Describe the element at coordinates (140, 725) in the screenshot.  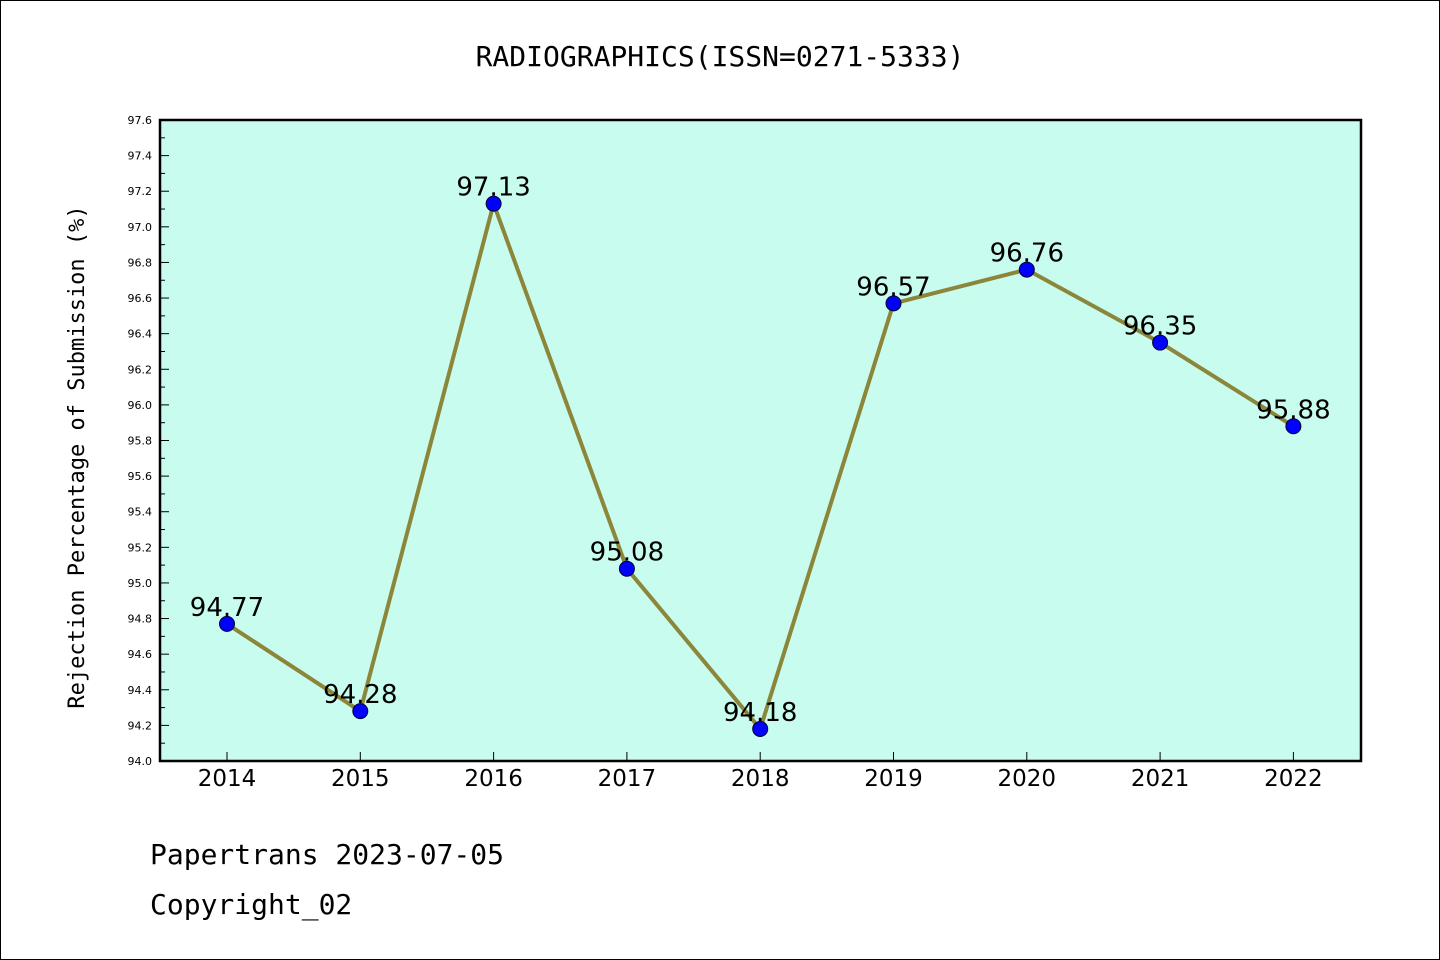
I see `y-tick-label: 94.2` at that location.